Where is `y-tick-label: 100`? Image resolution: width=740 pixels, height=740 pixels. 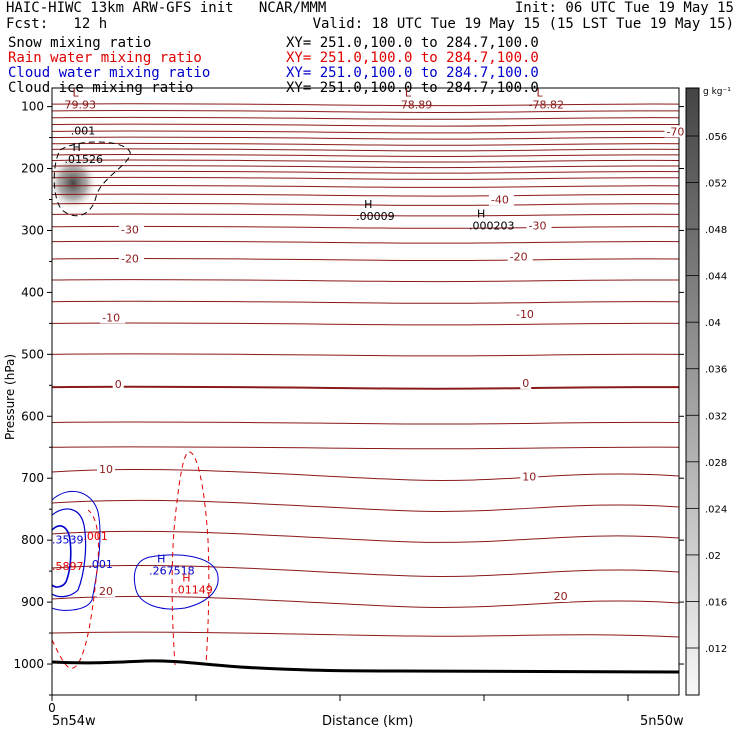
y-tick-label: 100 is located at coordinates (32, 107).